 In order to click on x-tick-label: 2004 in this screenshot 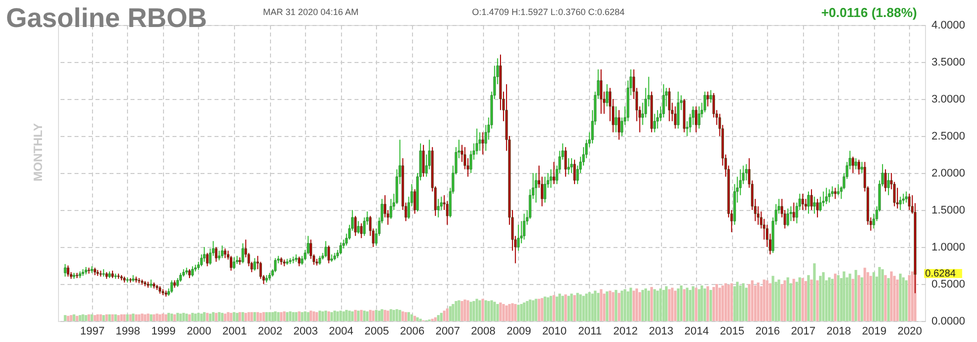, I will do `click(341, 332)`.